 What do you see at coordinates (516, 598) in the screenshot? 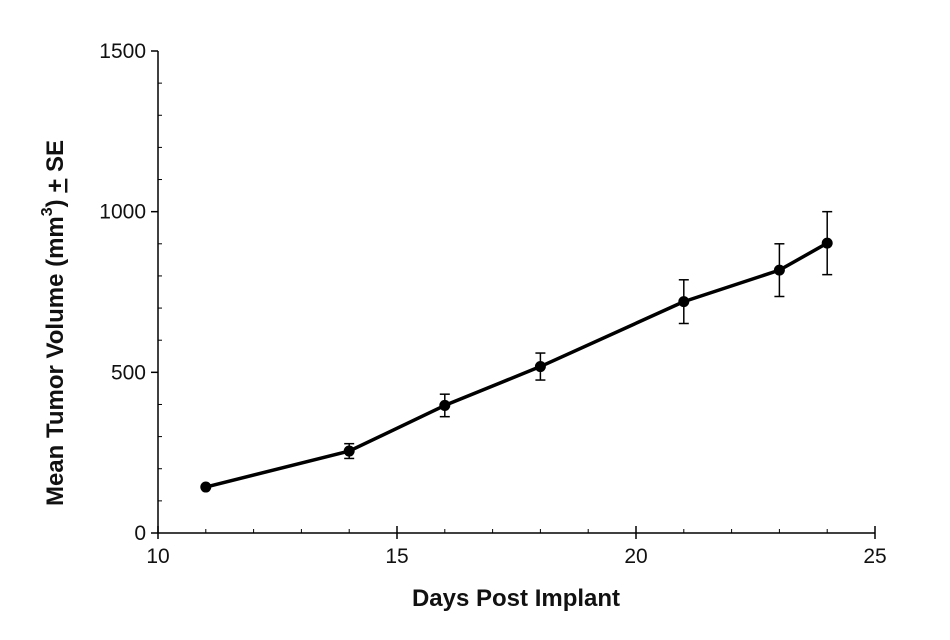
I see `x-axis-title: Days Post Implant` at bounding box center [516, 598].